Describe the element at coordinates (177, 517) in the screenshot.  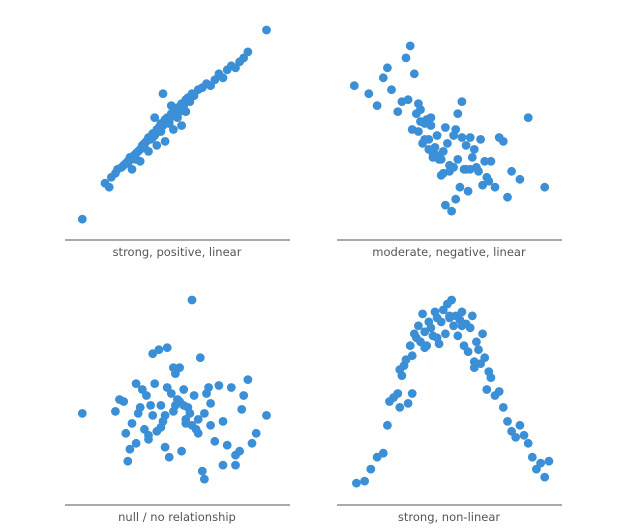
I see `x-axis-label: null / no relationship` at that location.